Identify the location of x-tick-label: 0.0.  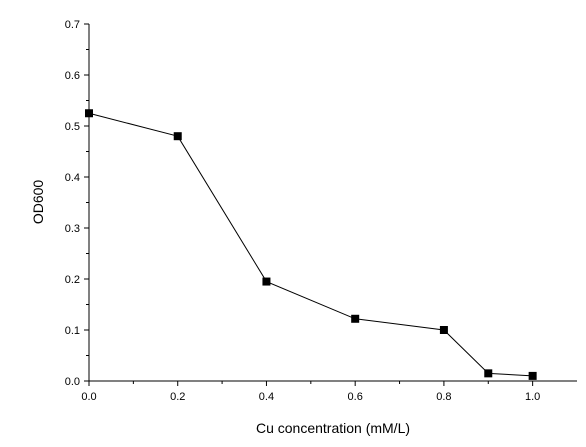
(88, 397).